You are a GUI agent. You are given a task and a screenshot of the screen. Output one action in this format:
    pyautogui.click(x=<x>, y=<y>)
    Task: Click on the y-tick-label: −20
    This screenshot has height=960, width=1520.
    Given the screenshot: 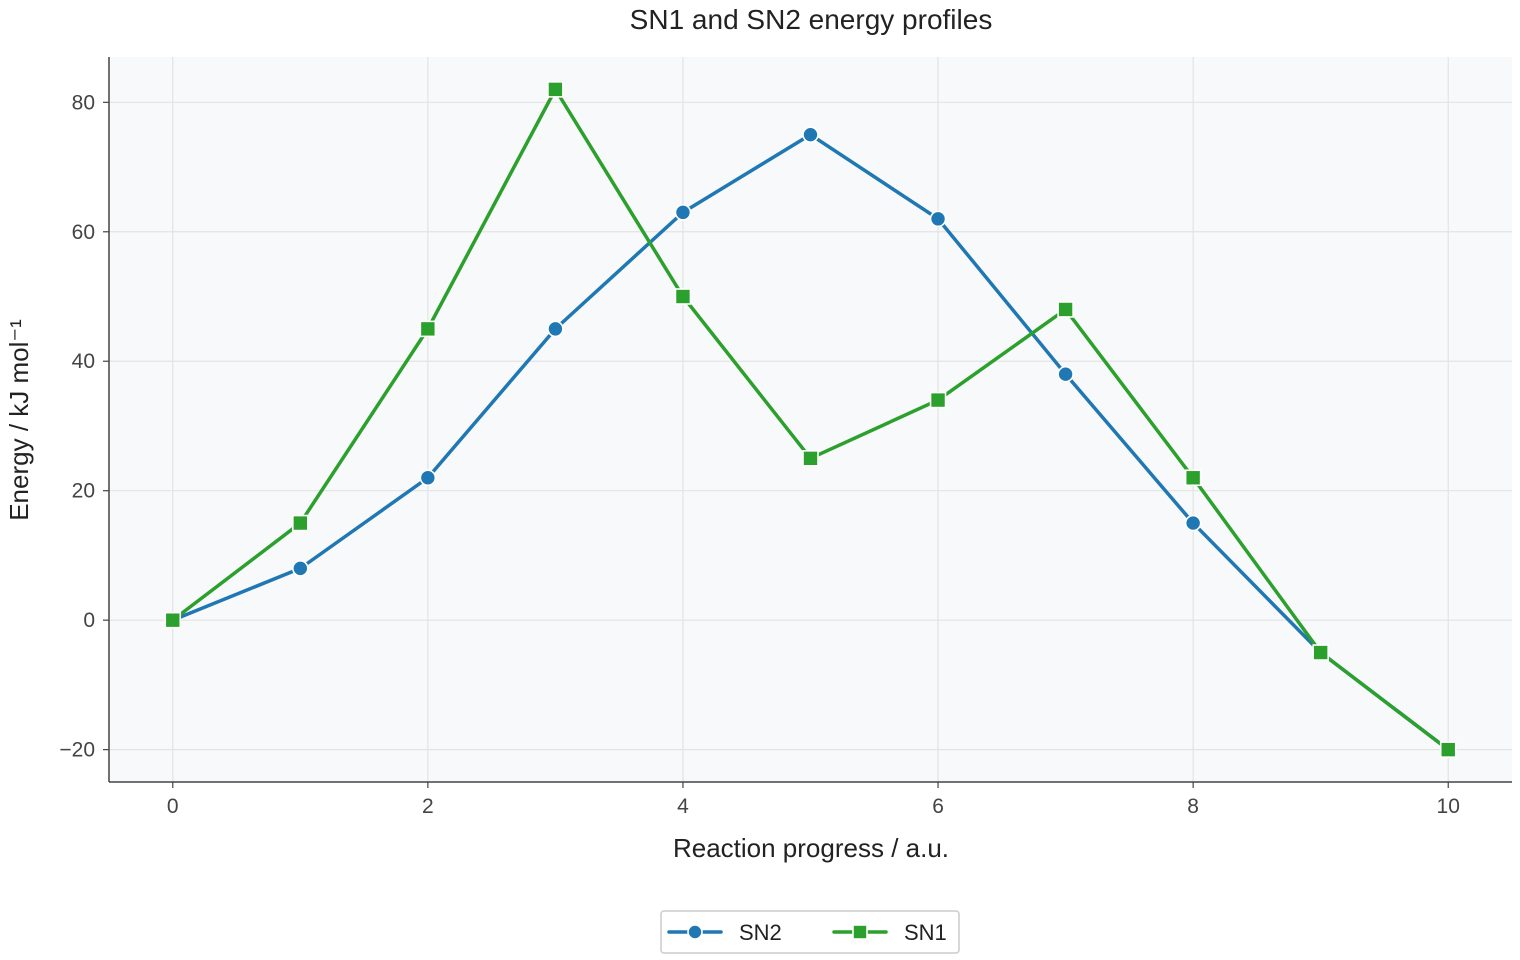 What is the action you would take?
    pyautogui.click(x=77, y=750)
    